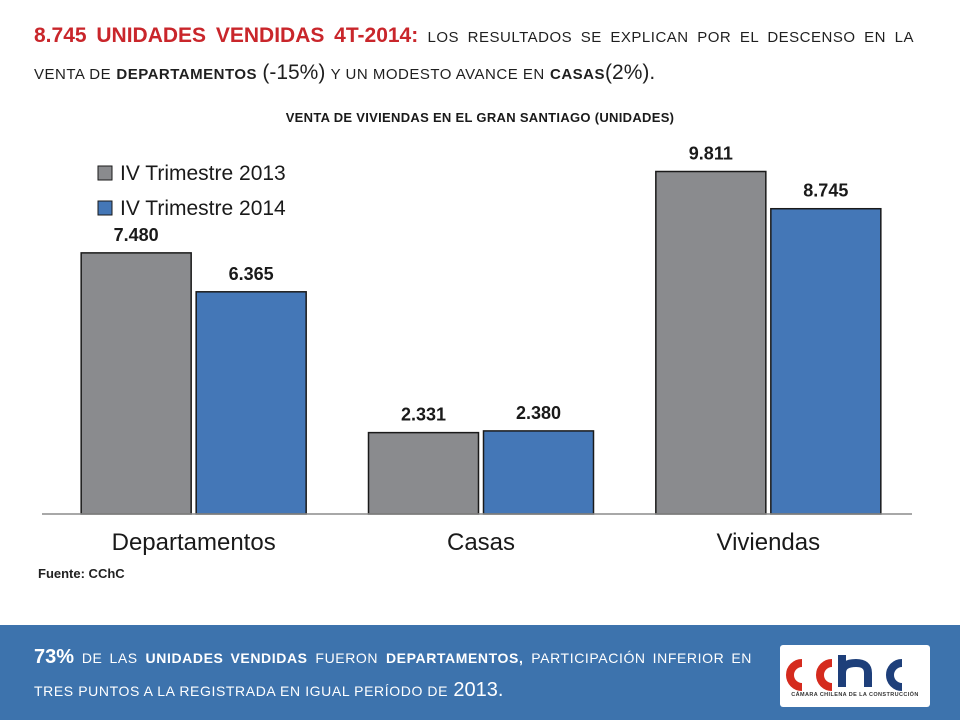  I want to click on headline-units: 8.745 UNIDADES VENDIDAS 4T-2014:, so click(226, 35).